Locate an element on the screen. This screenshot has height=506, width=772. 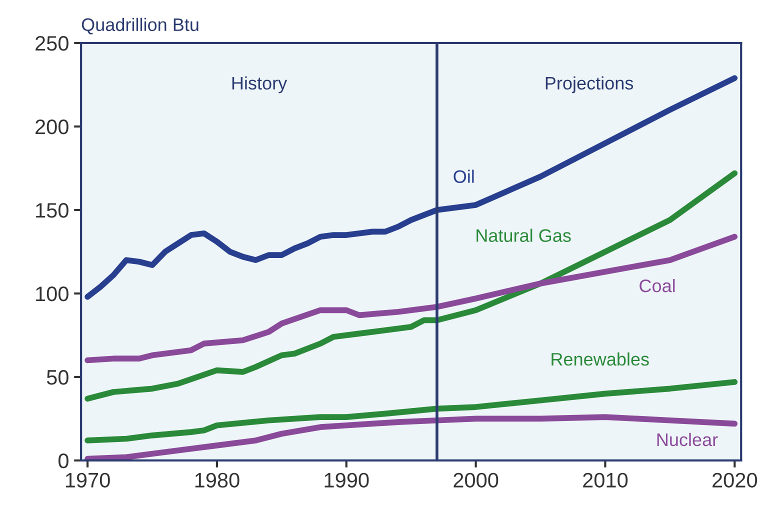
series-label: Coal is located at coordinates (657, 285).